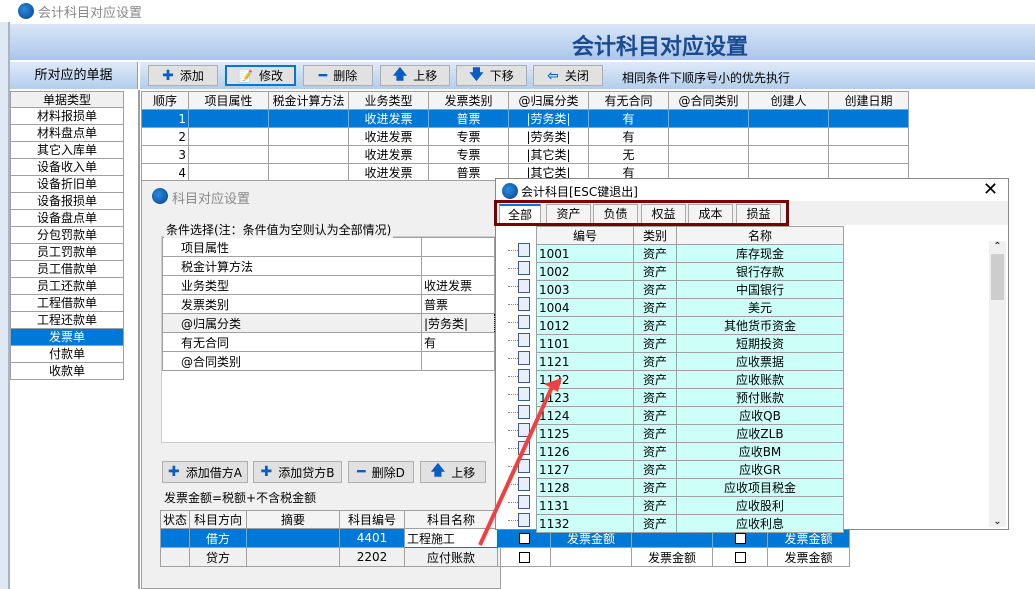  I want to click on account-row: 1003 资产 中国银行, so click(690, 289).